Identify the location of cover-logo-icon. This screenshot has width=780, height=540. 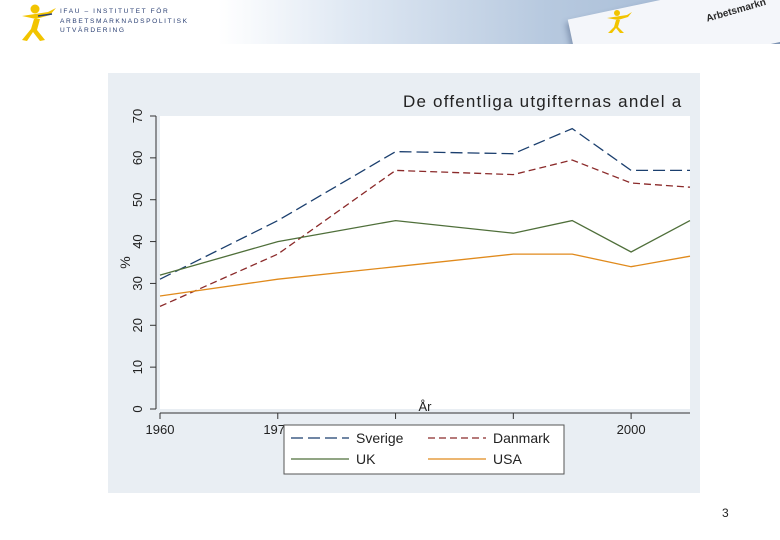
(619, 21).